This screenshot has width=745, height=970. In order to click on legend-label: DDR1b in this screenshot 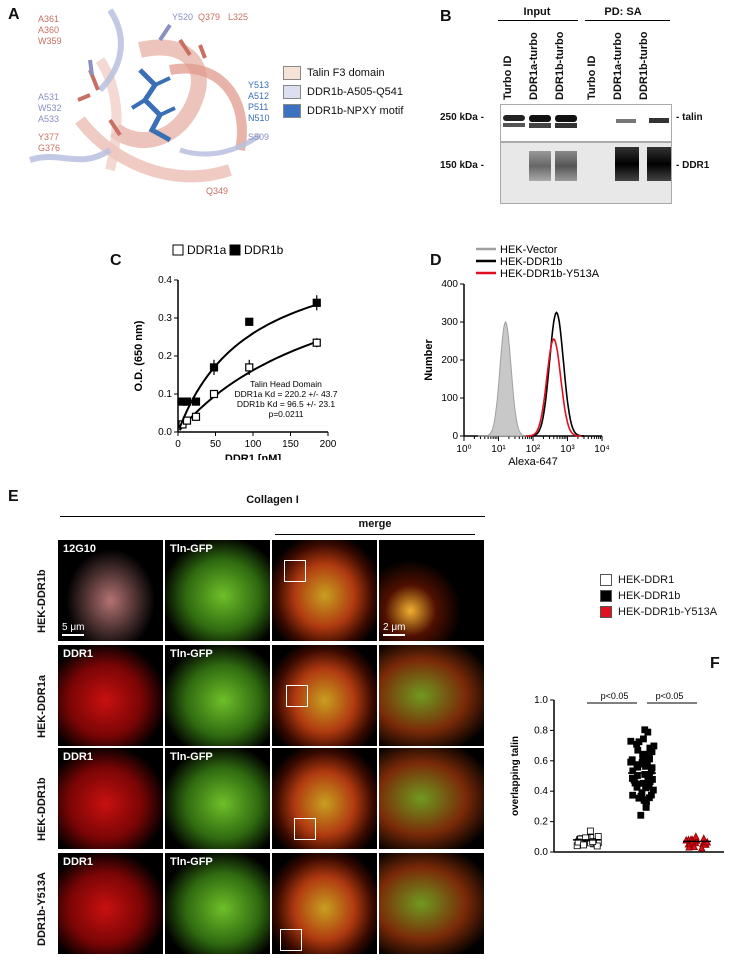, I will do `click(264, 250)`.